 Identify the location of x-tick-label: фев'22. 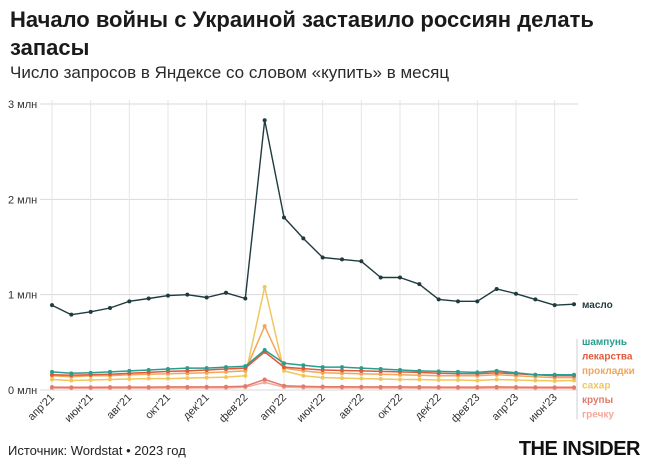
(233, 408).